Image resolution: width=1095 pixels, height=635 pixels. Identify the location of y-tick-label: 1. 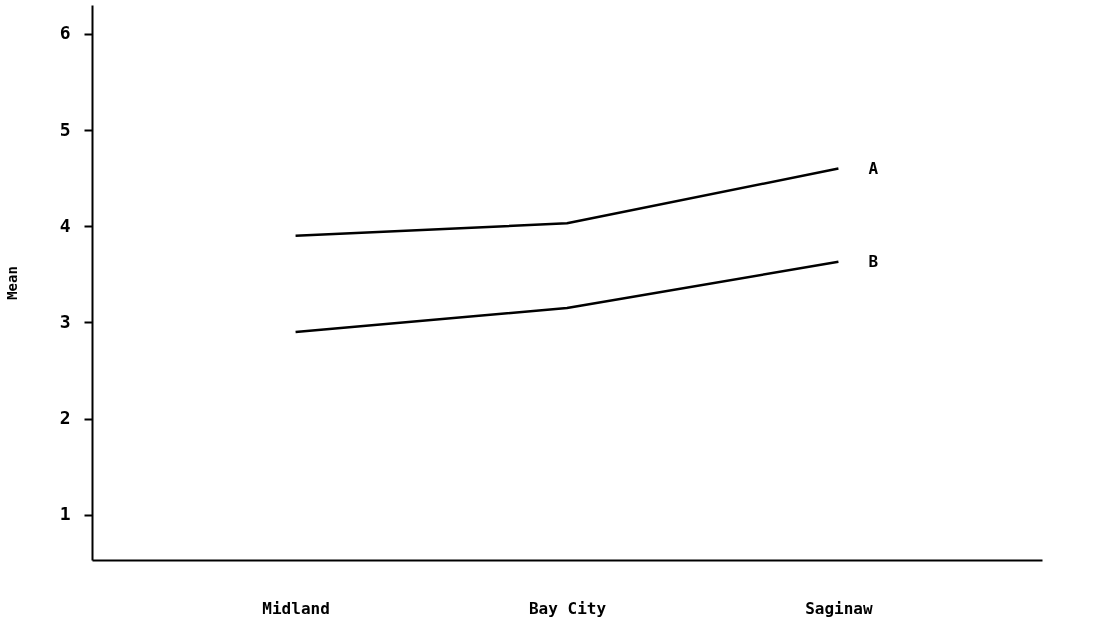
(65, 514).